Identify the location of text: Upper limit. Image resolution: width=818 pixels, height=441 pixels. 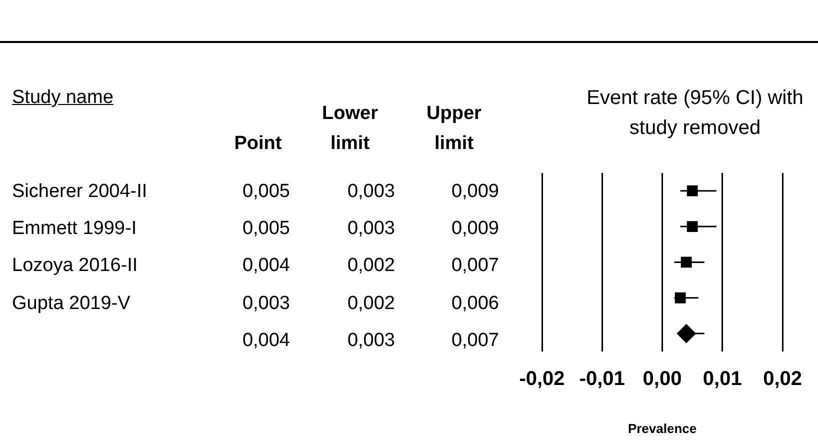
(454, 129).